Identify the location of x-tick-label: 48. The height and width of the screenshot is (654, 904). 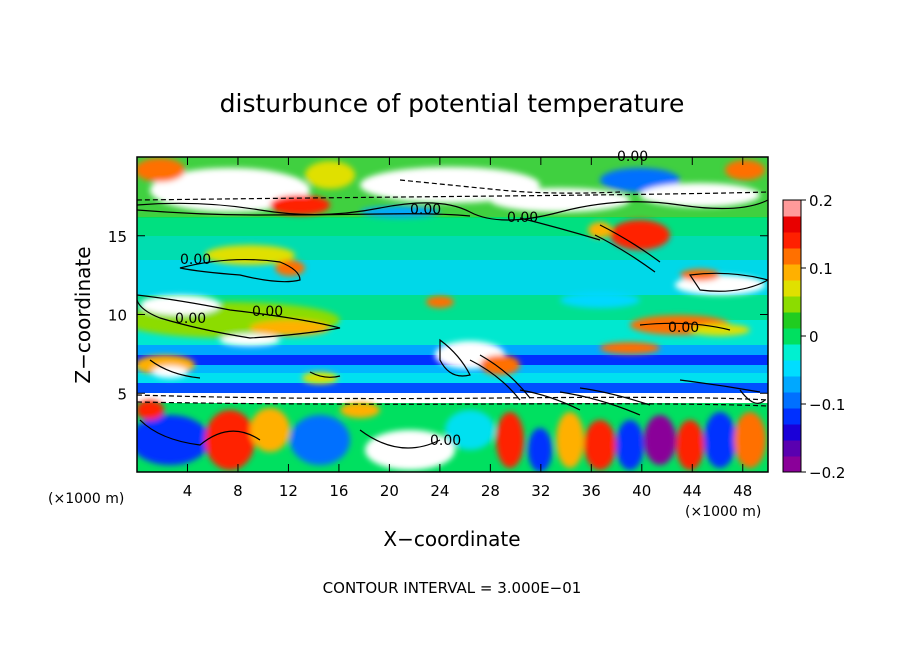
(742, 491).